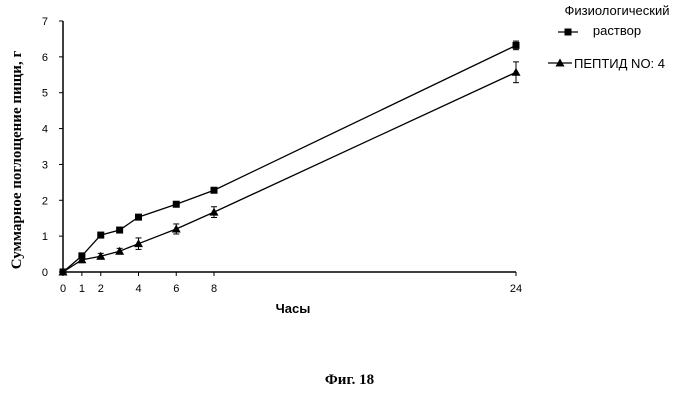 This screenshot has height=402, width=699. Describe the element at coordinates (45, 165) in the screenshot. I see `y-tick-label: 3` at that location.